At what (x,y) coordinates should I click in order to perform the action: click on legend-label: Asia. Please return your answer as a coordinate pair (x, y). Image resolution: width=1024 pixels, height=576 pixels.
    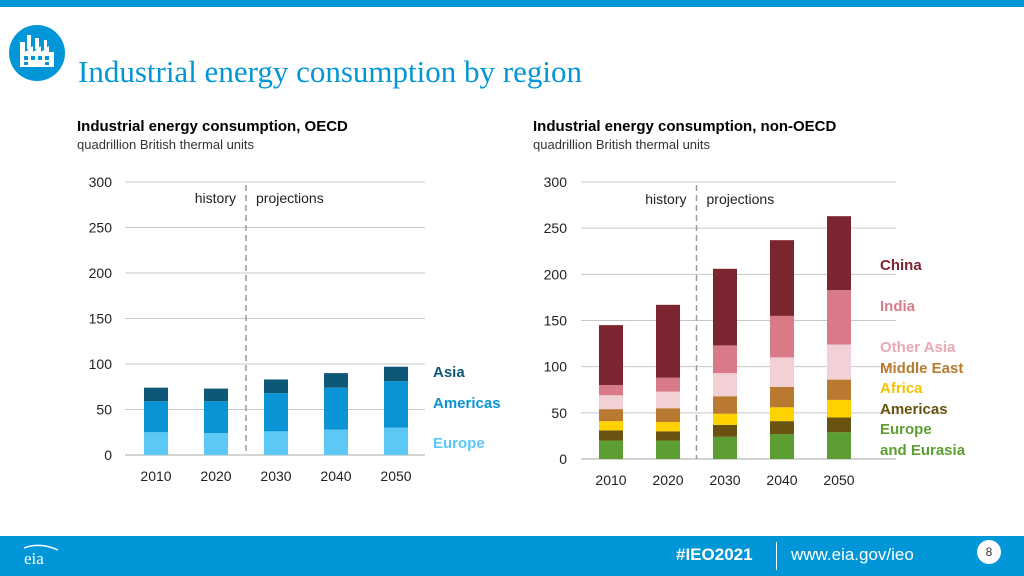
    Looking at the image, I should click on (449, 372).